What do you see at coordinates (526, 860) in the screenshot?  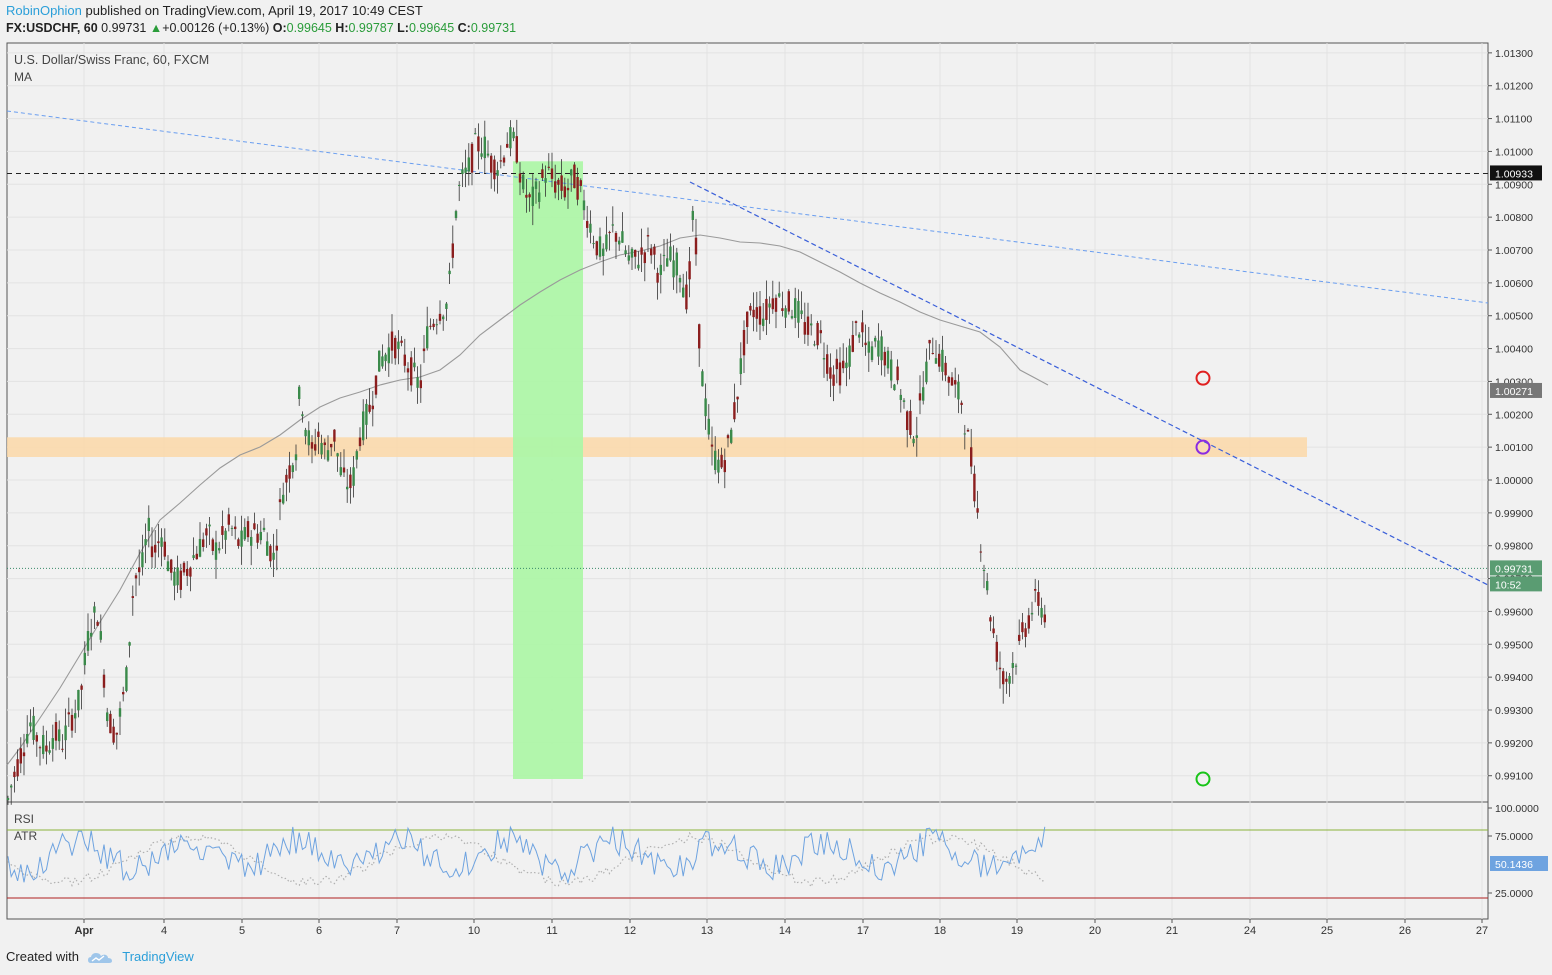 I see `atr-polyline` at bounding box center [526, 860].